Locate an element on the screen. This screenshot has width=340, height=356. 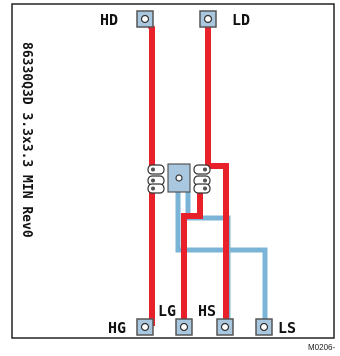
pad-ld is located at coordinates (208, 19).